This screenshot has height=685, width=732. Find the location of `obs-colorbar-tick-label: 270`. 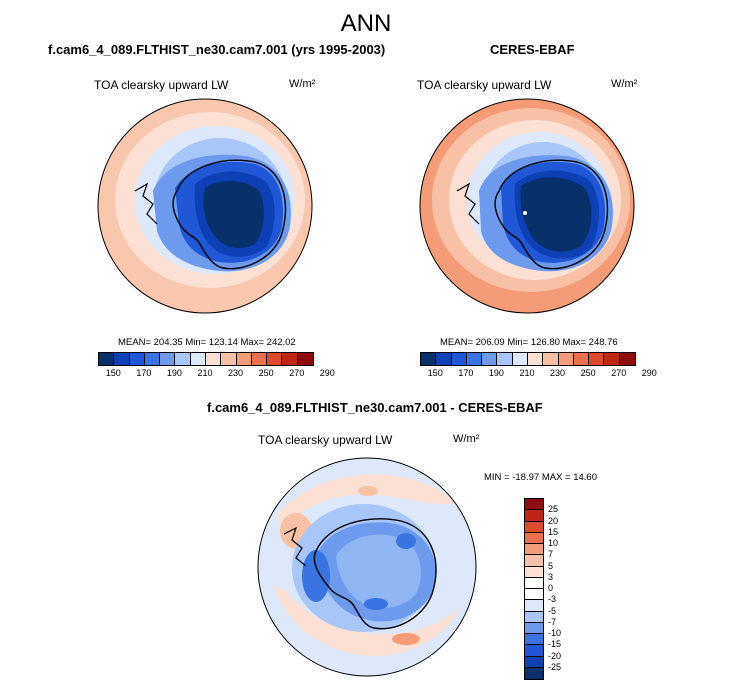

obs-colorbar-tick-label: 270 is located at coordinates (619, 373).